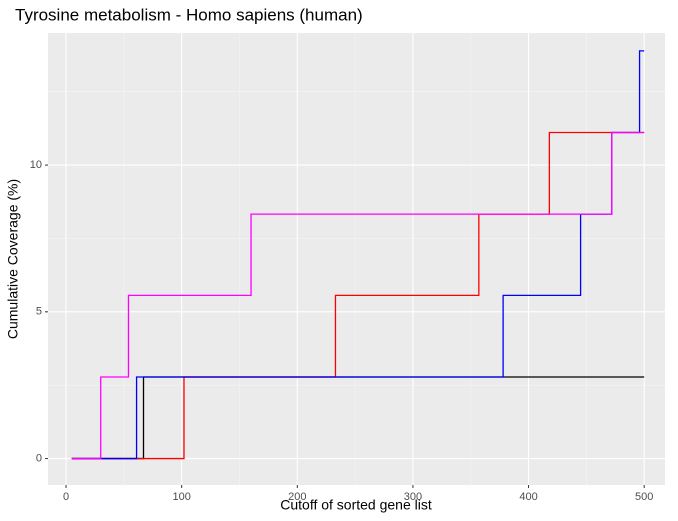  What do you see at coordinates (644, 497) in the screenshot?
I see `x-tick-label: 500` at bounding box center [644, 497].